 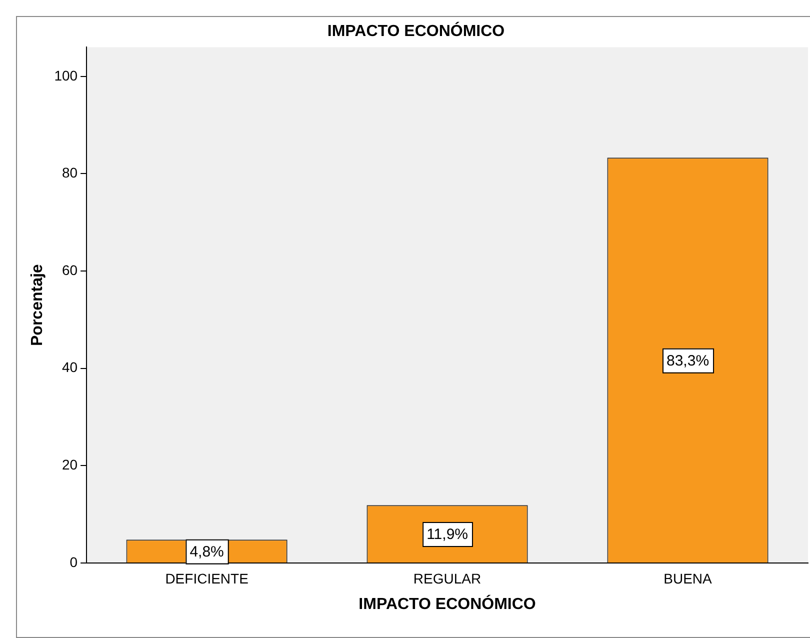 What do you see at coordinates (70, 270) in the screenshot?
I see `y-tick-label: 60` at bounding box center [70, 270].